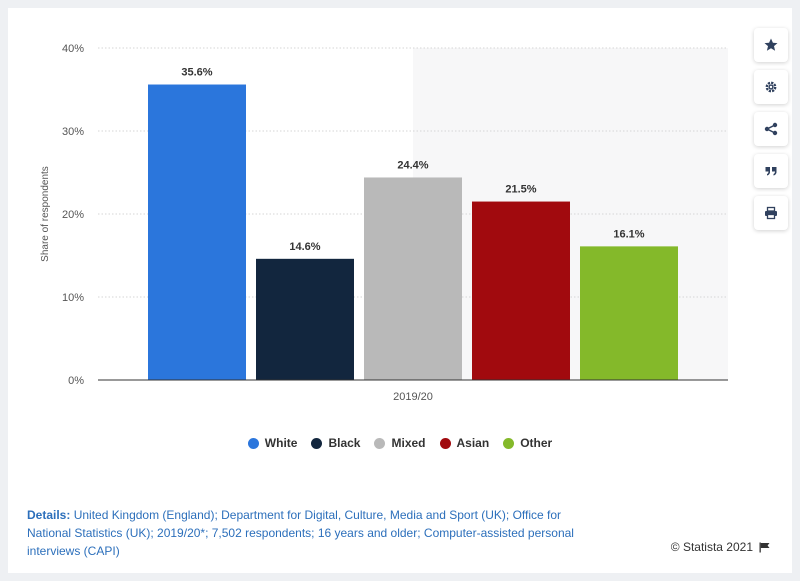  I want to click on bar-white, so click(197, 232).